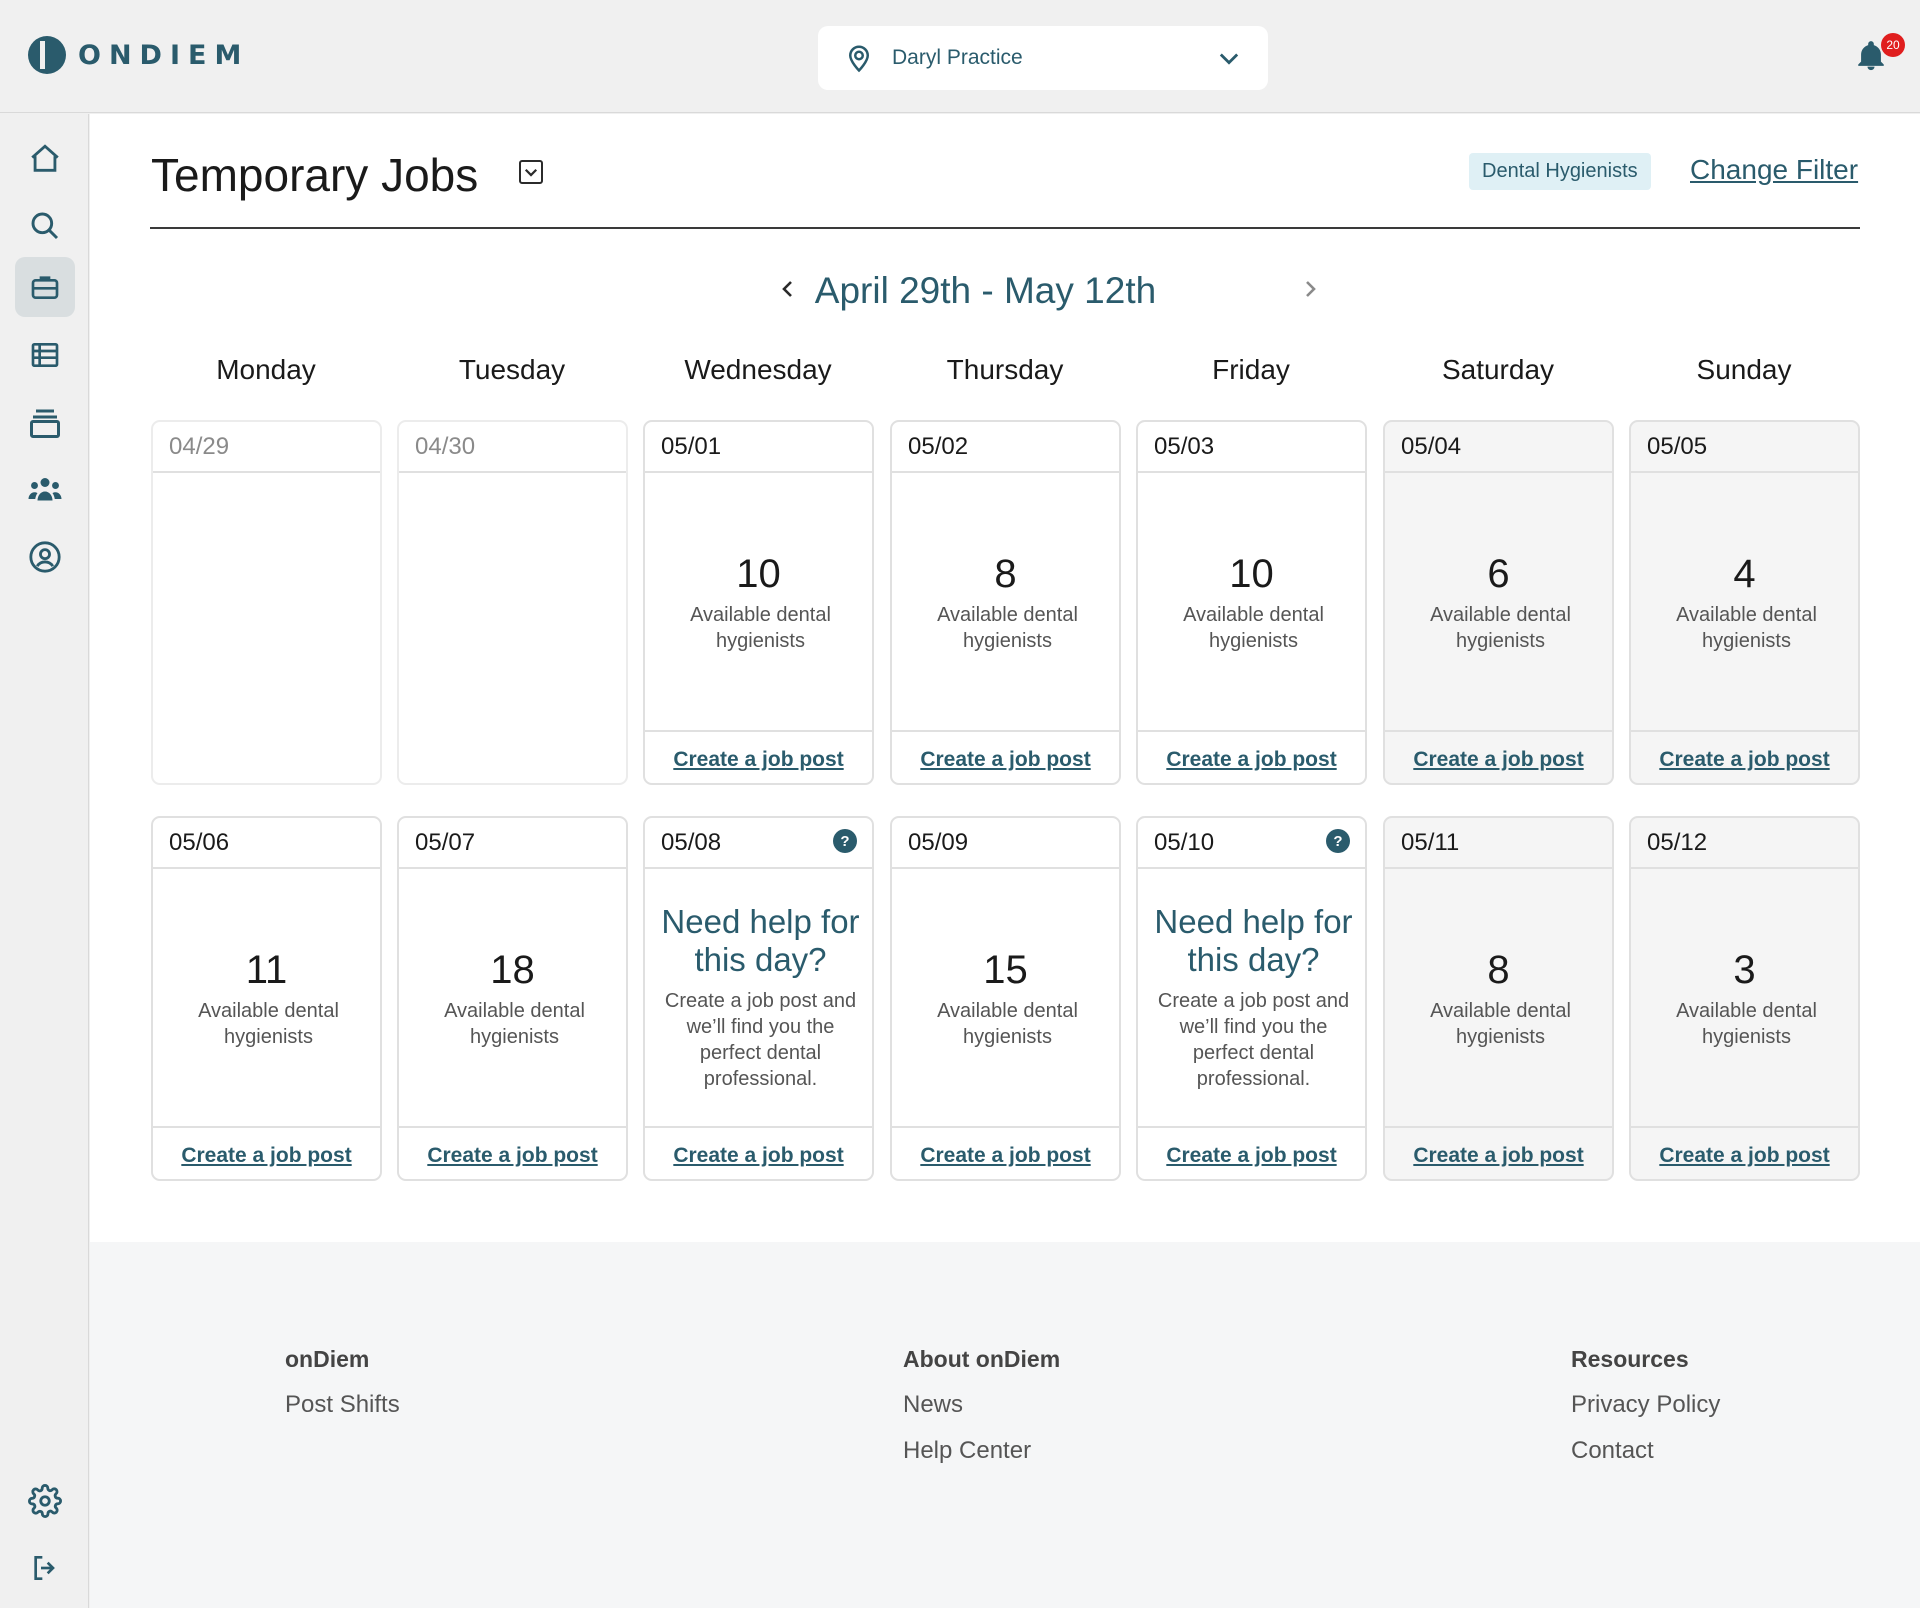 The height and width of the screenshot is (1608, 1920). I want to click on sidebar-item-team, so click(45, 490).